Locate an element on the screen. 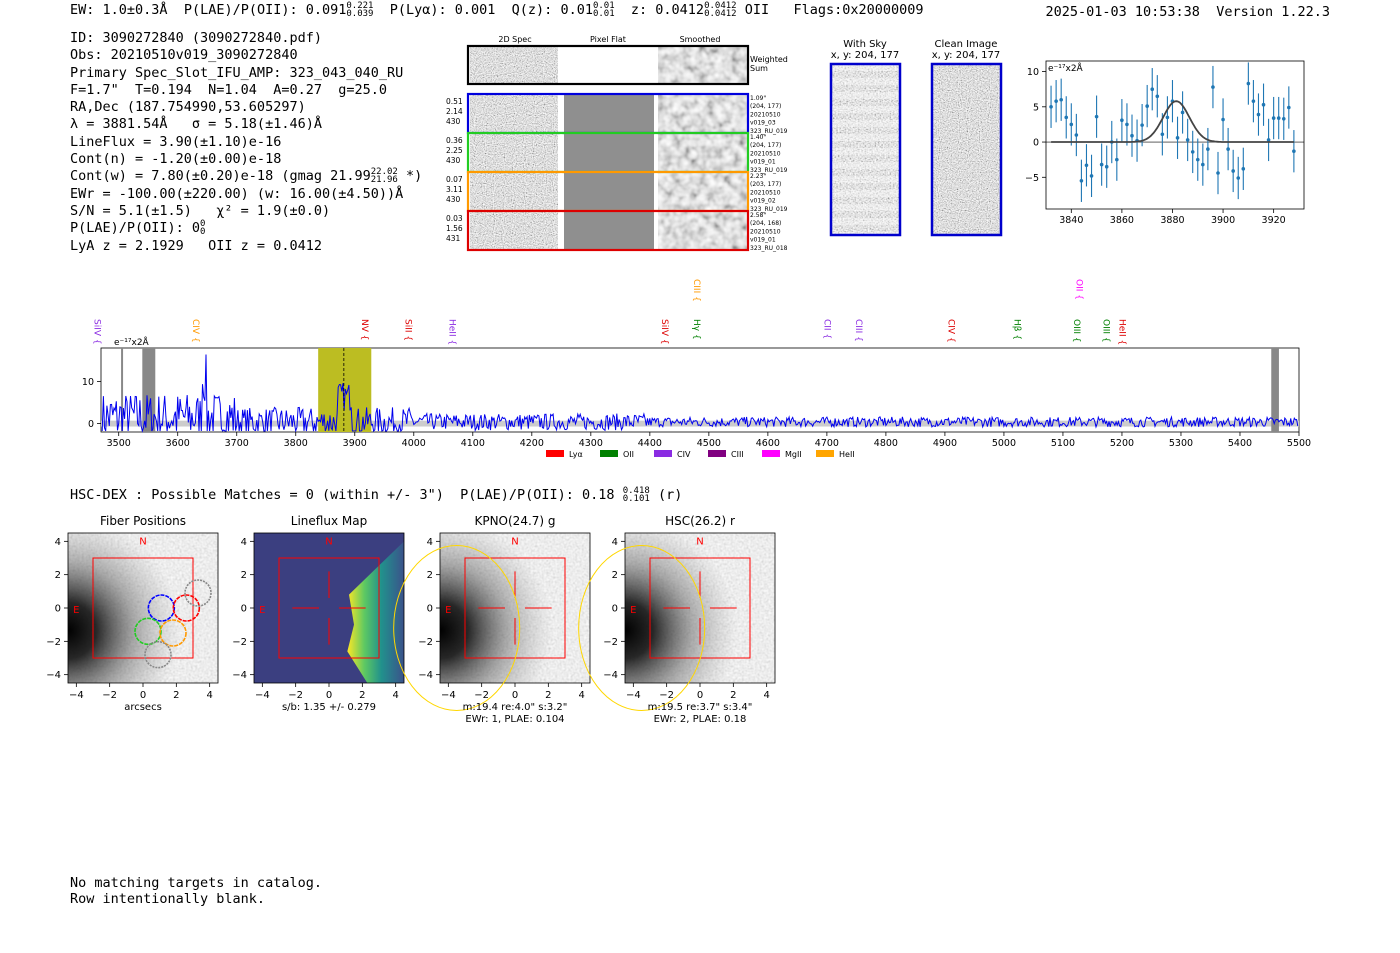 The image size is (1400, 953). plya-value: P(Lyα): 0.001 is located at coordinates (442, 10).